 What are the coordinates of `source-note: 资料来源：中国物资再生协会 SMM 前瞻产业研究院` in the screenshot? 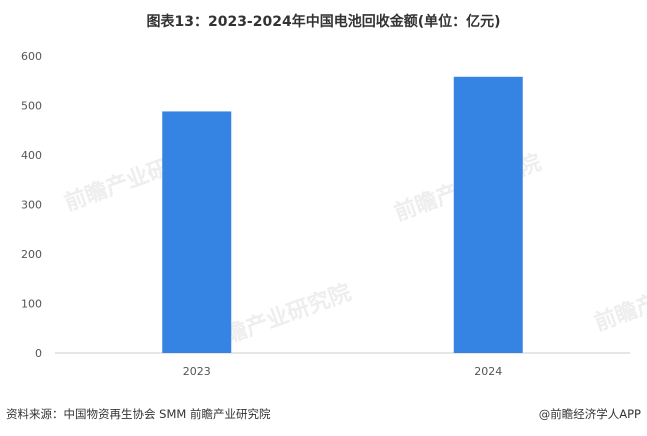 It's located at (138, 414).